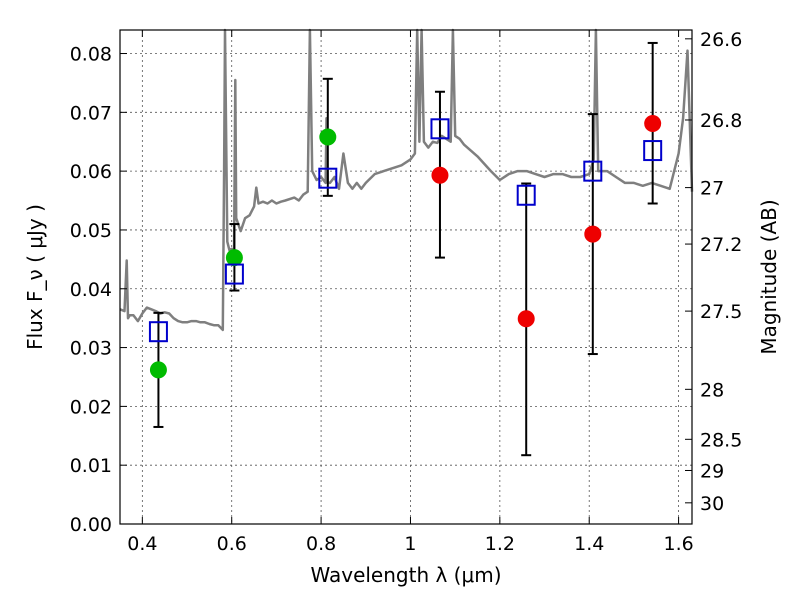 This screenshot has width=800, height=600. I want to click on y-axis-label: Flux F_ν ( μJy ), so click(35, 277).